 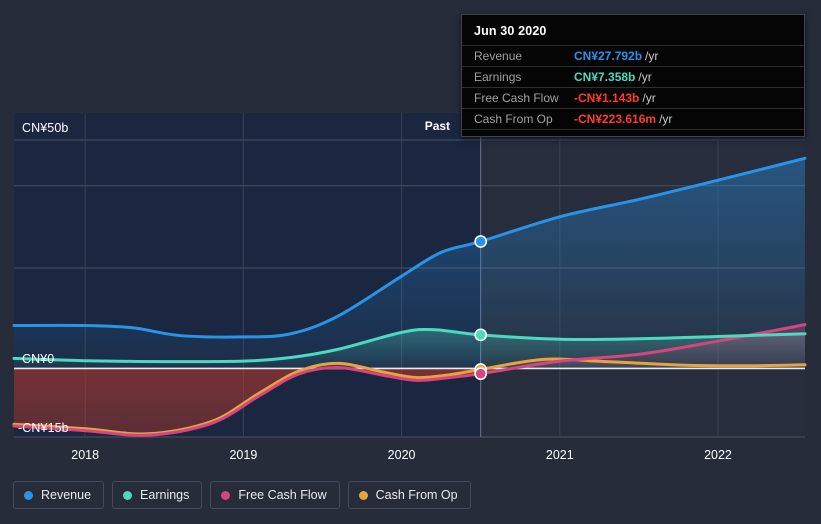 What do you see at coordinates (605, 77) in the screenshot?
I see `tooltip-row-value: CN¥7.358b` at bounding box center [605, 77].